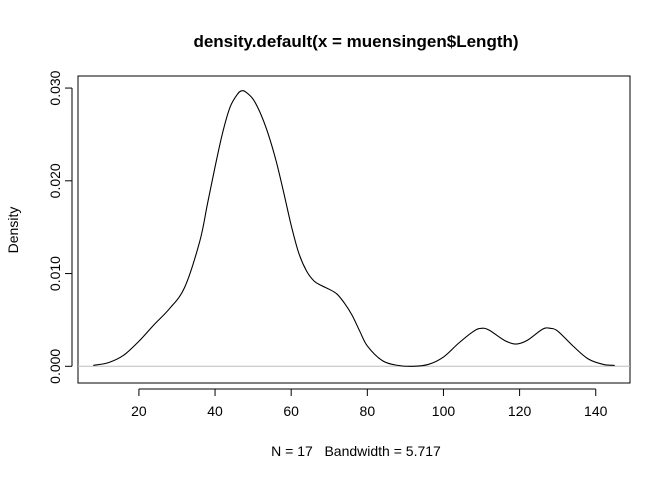 Image resolution: width=672 pixels, height=480 pixels. What do you see at coordinates (596, 411) in the screenshot?
I see `x-tick-label: 140` at bounding box center [596, 411].